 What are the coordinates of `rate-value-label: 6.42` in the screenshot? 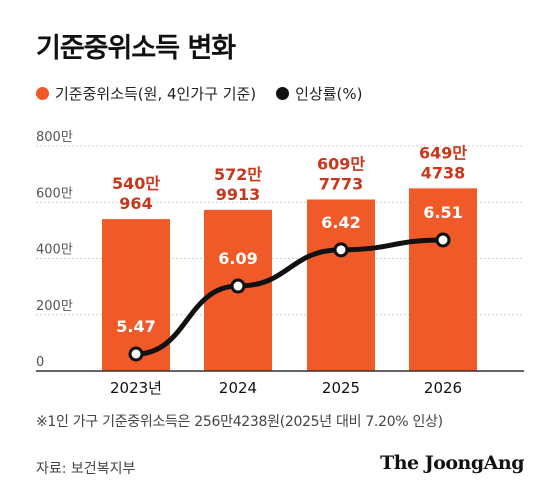 It's located at (340, 222).